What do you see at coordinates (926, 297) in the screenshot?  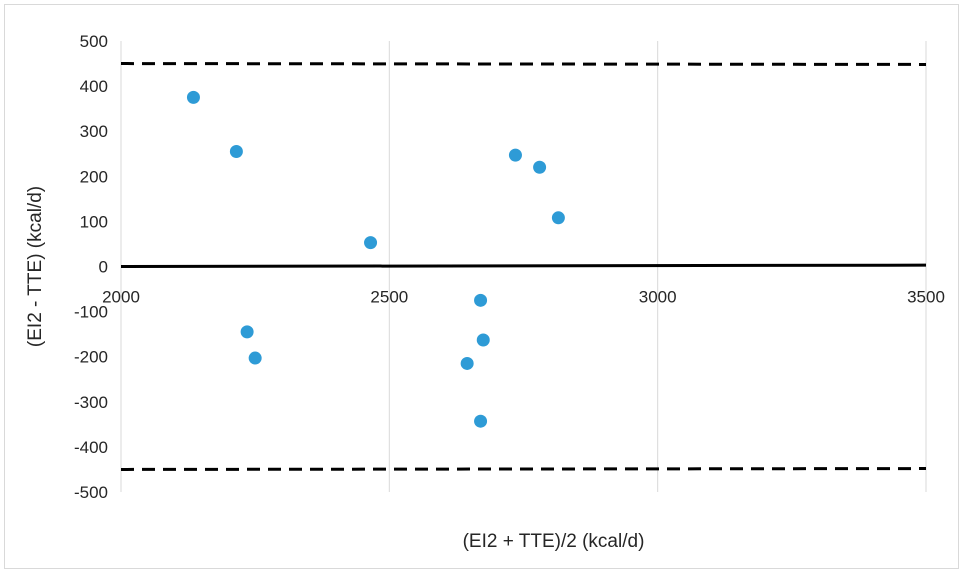 I see `x-tick-label: 3500` at bounding box center [926, 297].